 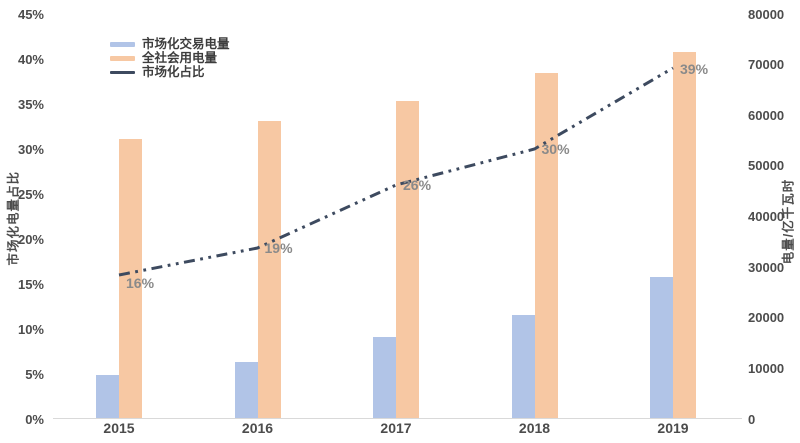 What do you see at coordinates (766, 14) in the screenshot?
I see `right-axis-tick: 80000` at bounding box center [766, 14].